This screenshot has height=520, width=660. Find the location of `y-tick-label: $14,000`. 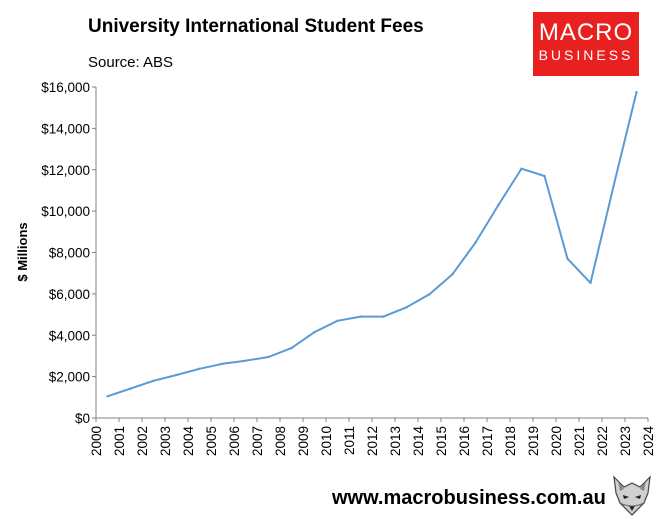

y-tick-label: $14,000 is located at coordinates (65, 128).